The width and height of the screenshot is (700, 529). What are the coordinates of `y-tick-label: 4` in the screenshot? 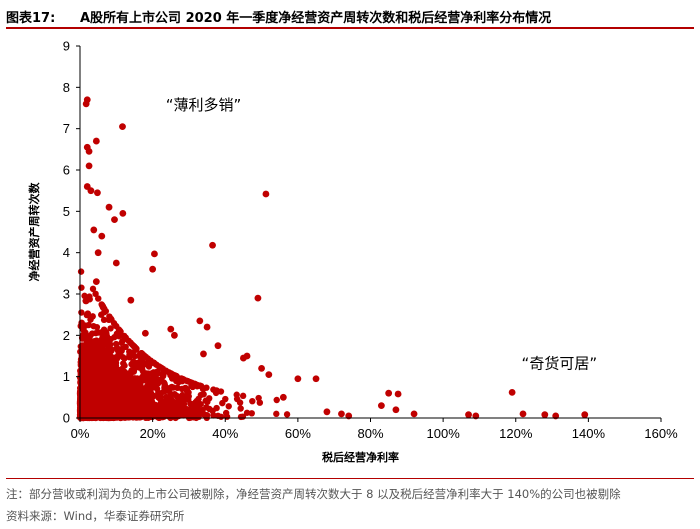 It's located at (66, 252).